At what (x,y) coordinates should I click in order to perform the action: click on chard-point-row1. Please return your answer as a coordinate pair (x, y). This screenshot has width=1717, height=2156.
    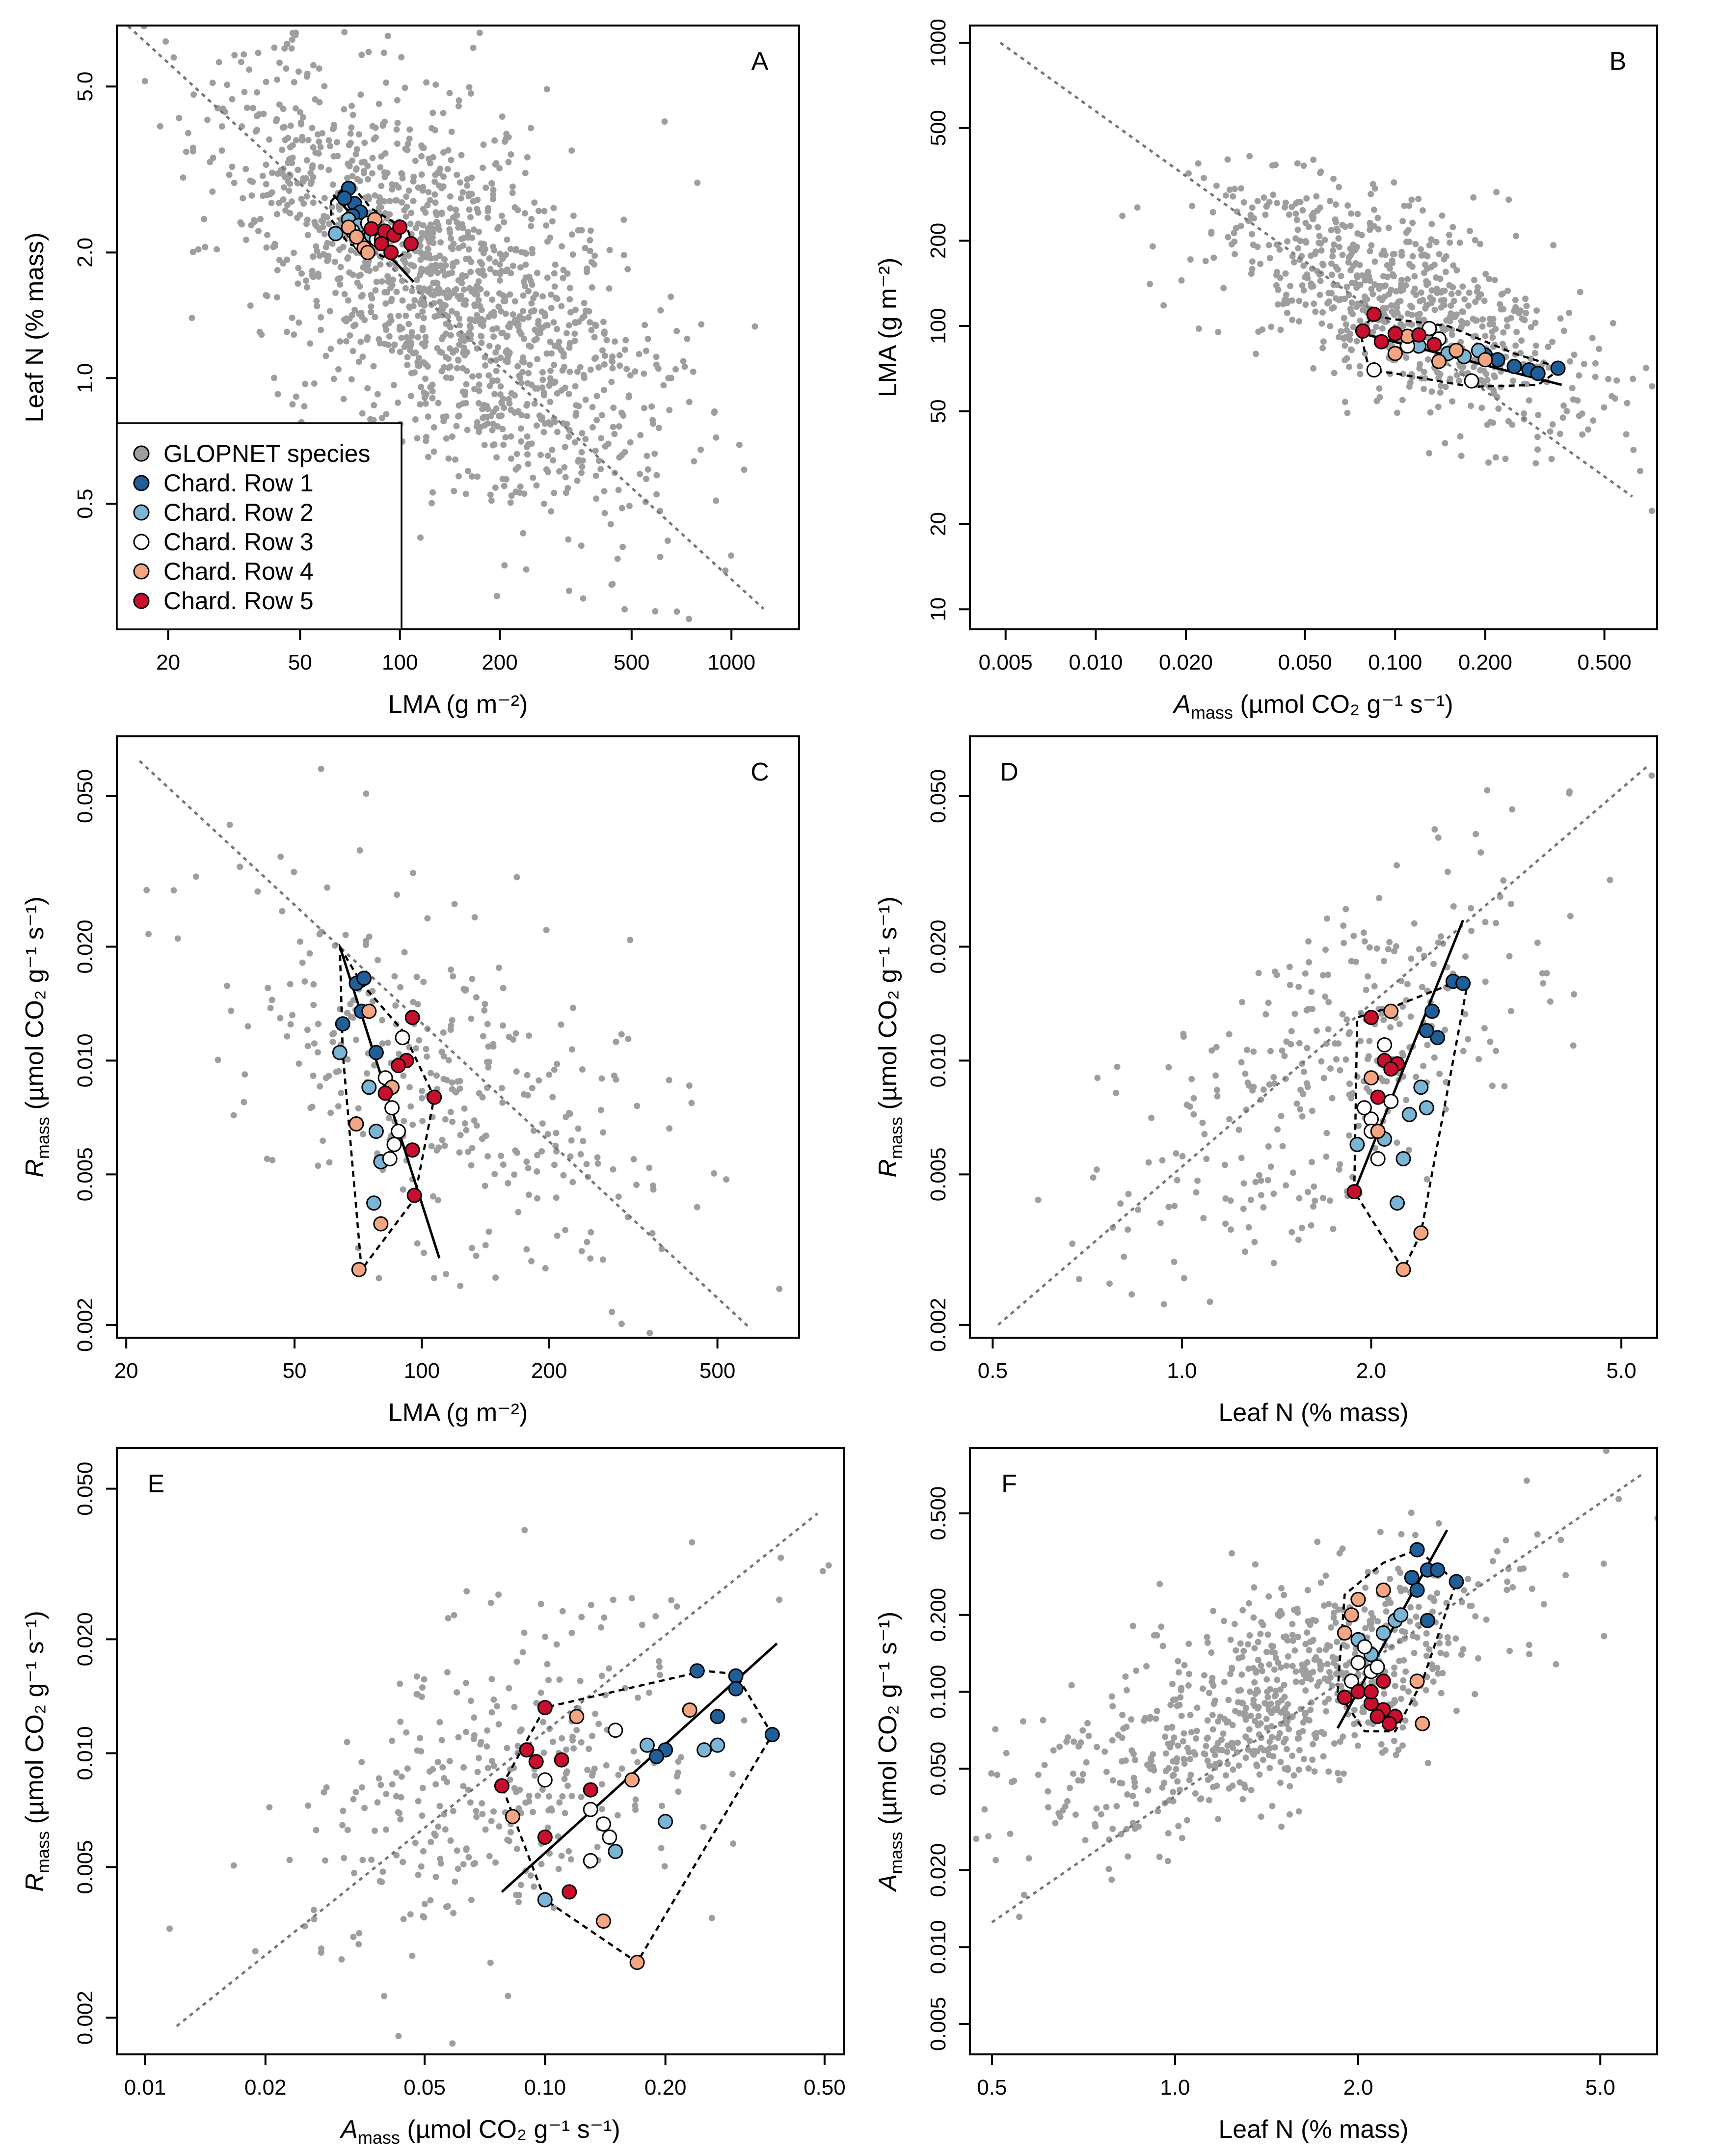
    Looking at the image, I should click on (1427, 1621).